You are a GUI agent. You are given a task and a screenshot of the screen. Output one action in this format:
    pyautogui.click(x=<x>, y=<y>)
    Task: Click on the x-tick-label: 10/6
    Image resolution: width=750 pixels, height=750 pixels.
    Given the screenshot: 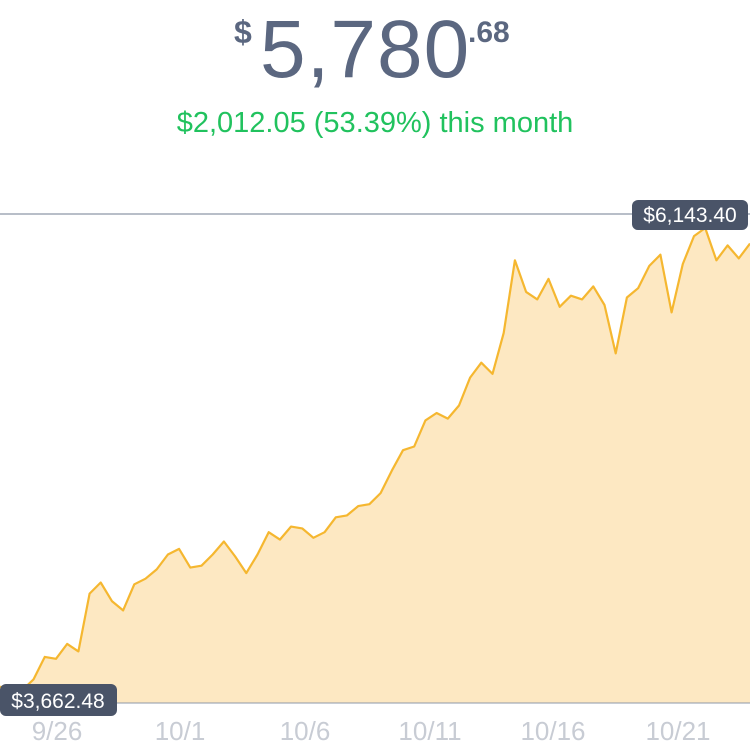 What is the action you would take?
    pyautogui.click(x=305, y=731)
    